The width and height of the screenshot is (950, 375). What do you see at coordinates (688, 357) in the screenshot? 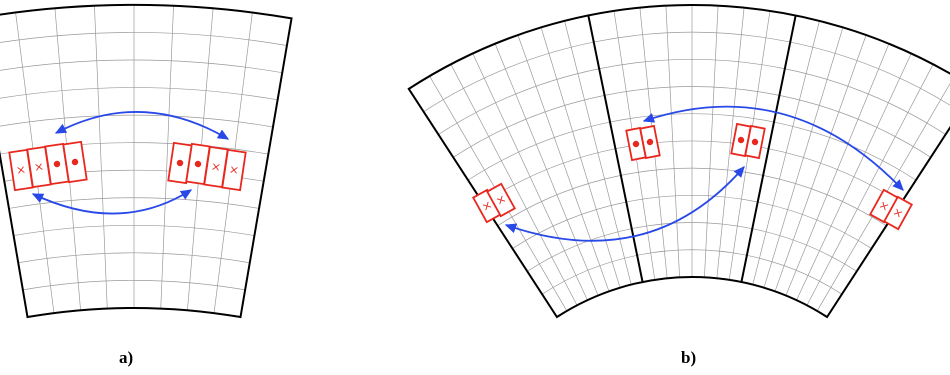
I see `panel-b-label: b)` at bounding box center [688, 357].